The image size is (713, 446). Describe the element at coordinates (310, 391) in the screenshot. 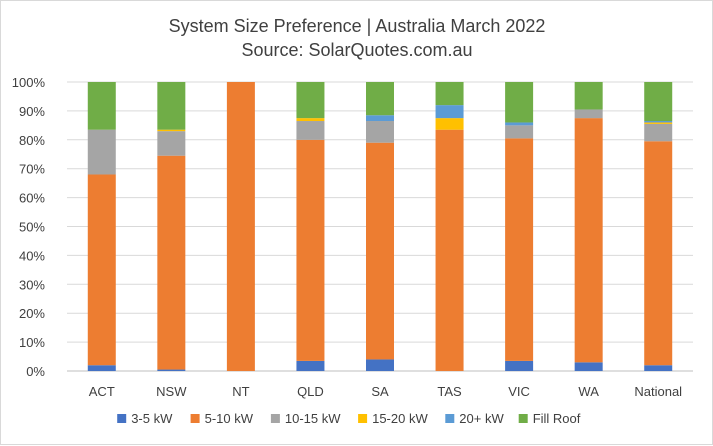

I see `x-tick-label: QLD` at that location.